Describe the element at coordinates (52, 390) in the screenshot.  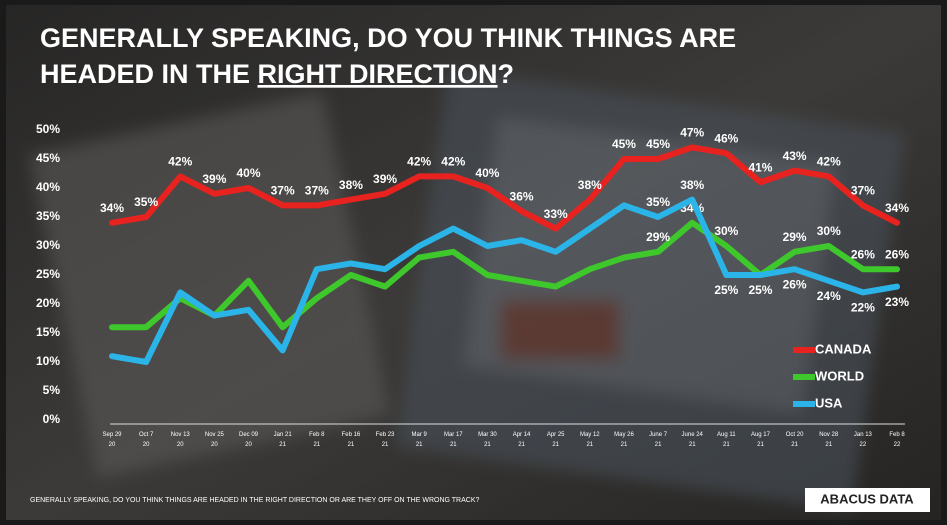
I see `y-tick-label: 5%` at that location.